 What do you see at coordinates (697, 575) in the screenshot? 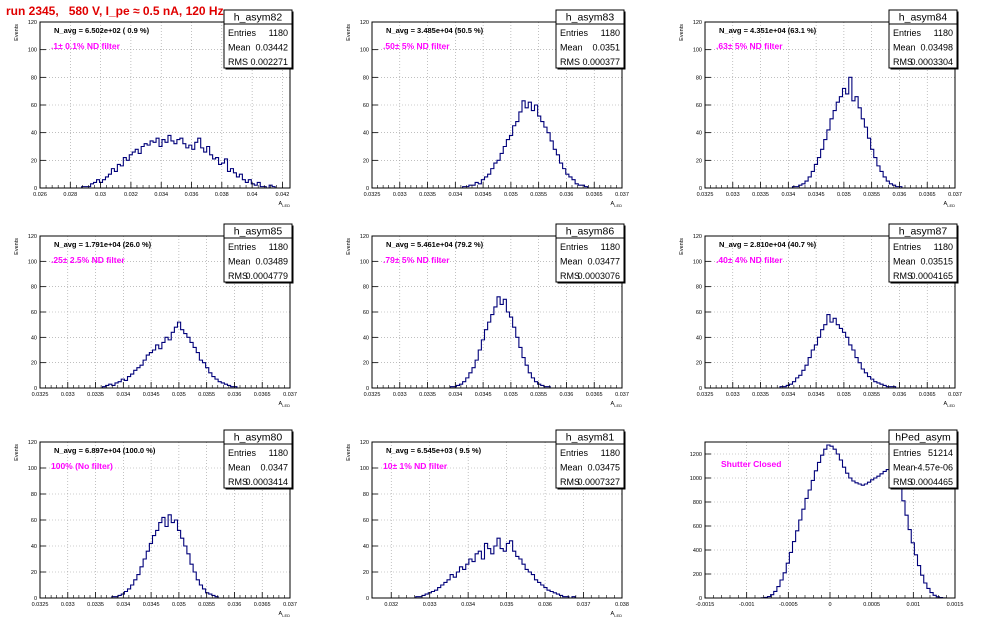
I see `y-tick-label: 200` at bounding box center [697, 575].